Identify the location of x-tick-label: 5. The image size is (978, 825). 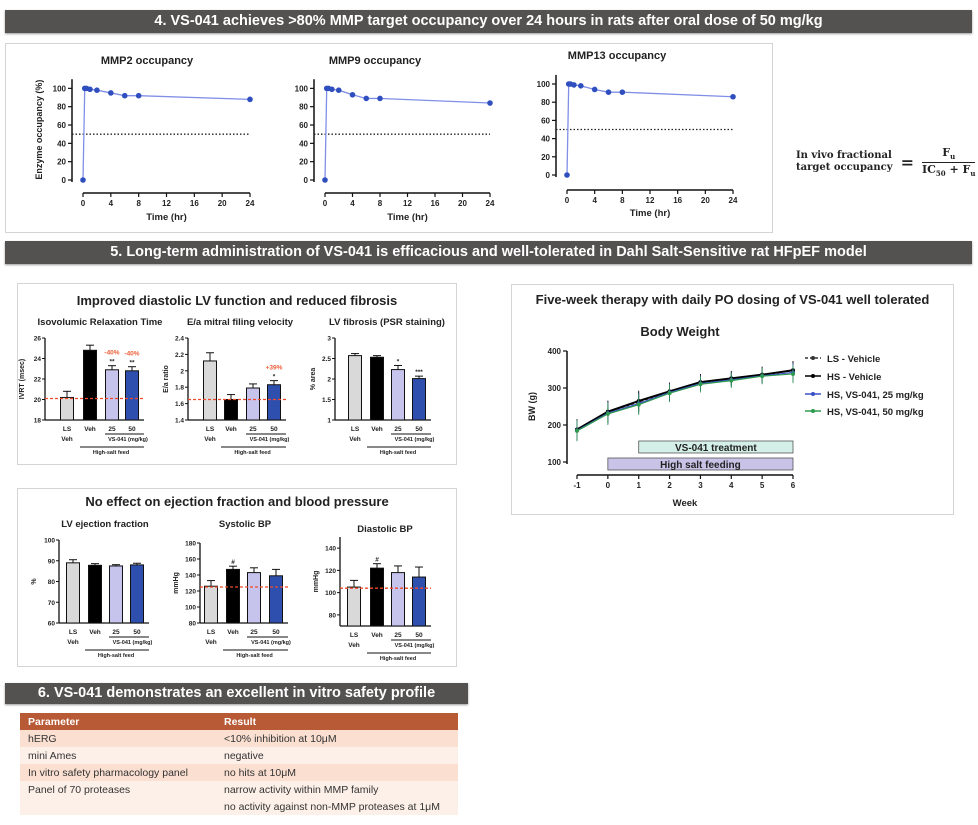
(762, 485).